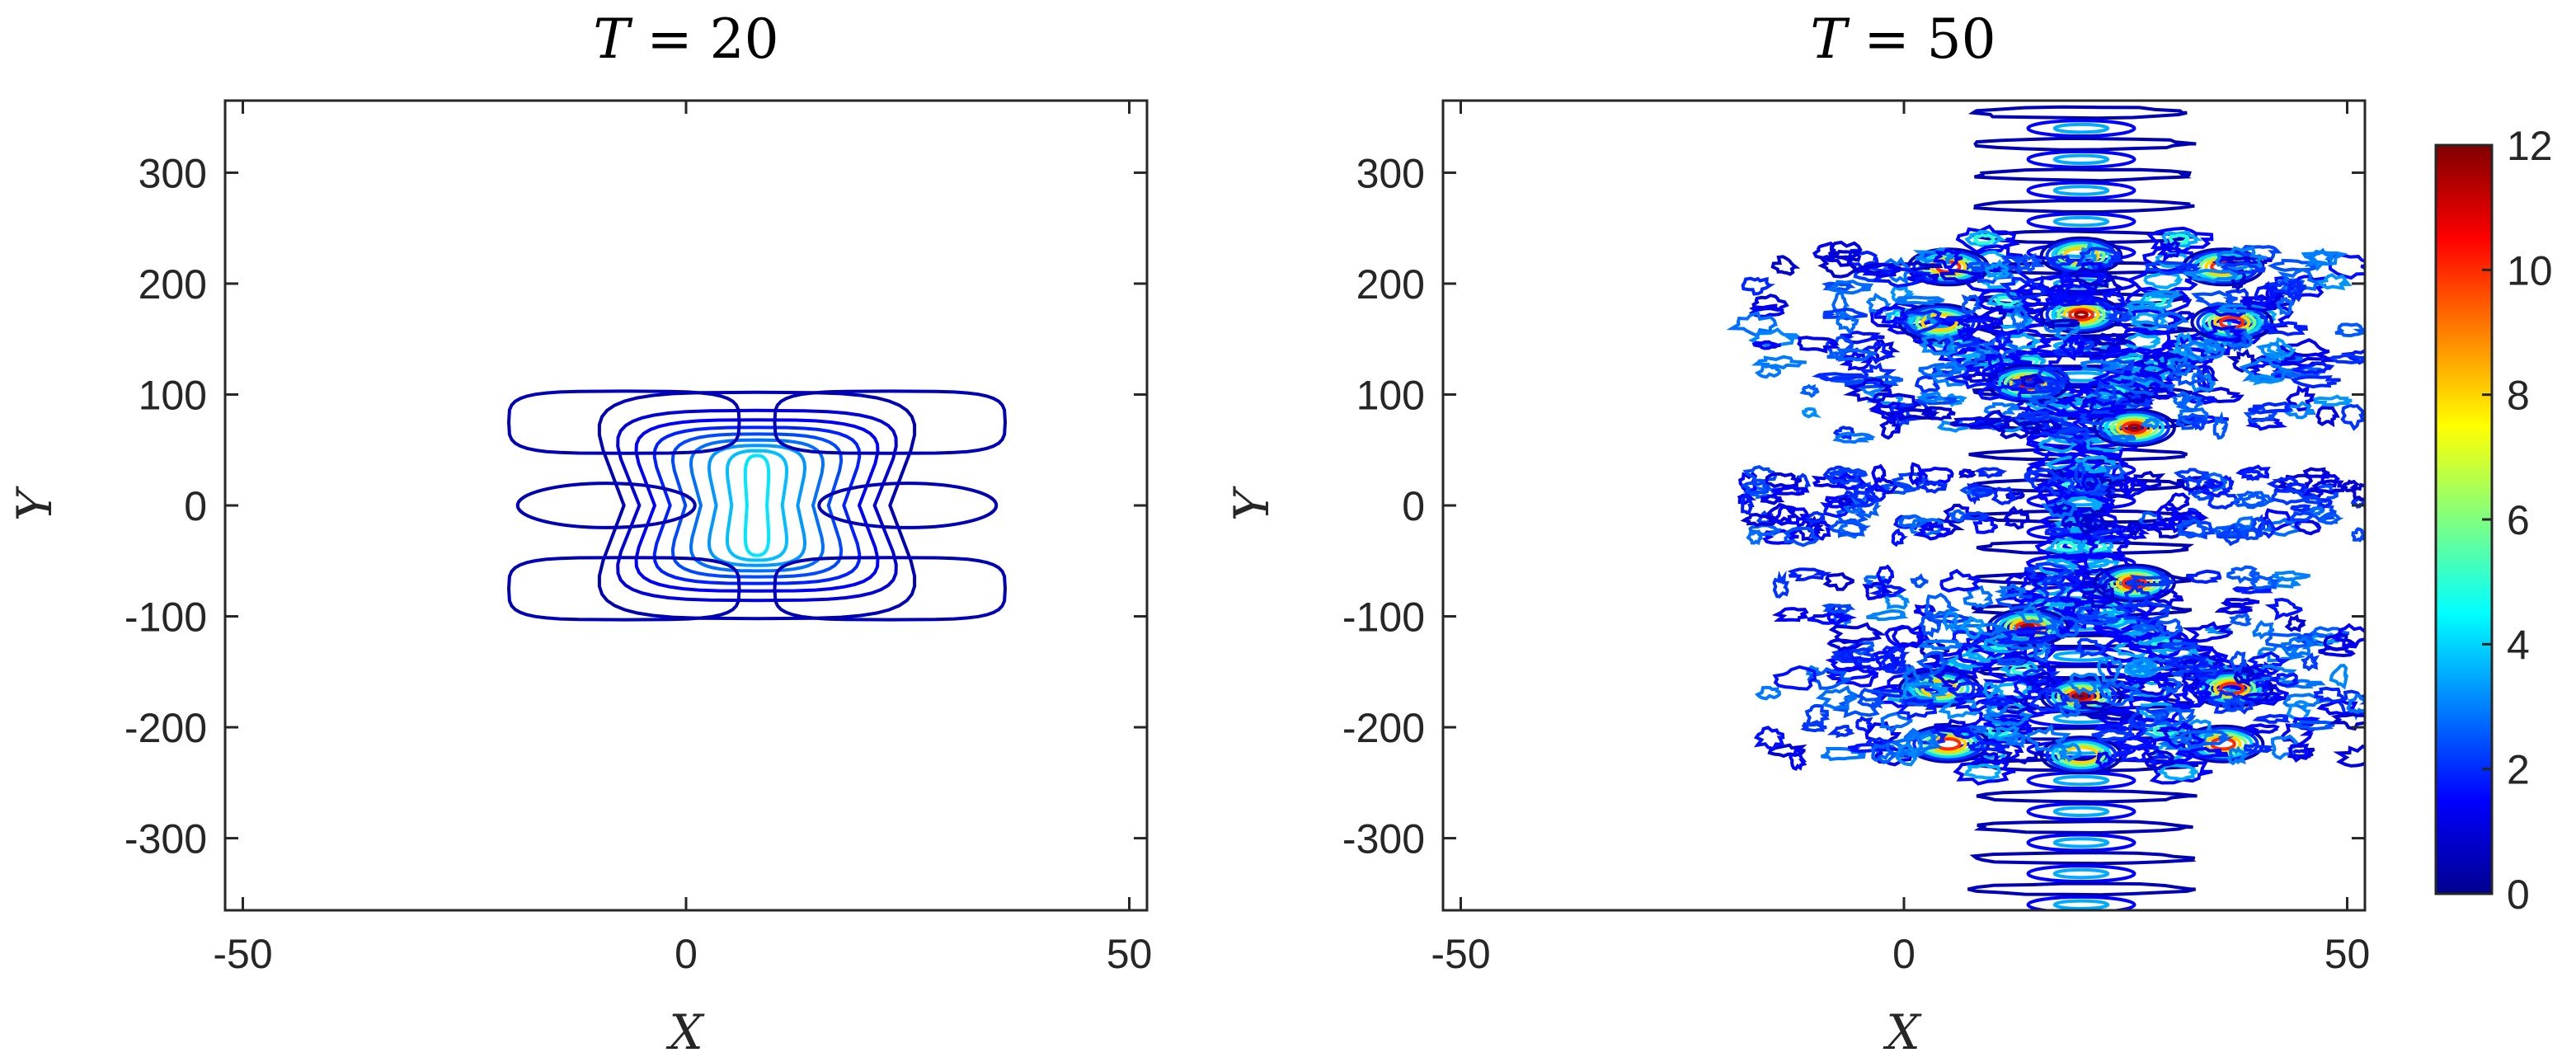 This screenshot has height=1062, width=2576. I want to click on plot-title-right-eq: = 50, so click(1920, 39).